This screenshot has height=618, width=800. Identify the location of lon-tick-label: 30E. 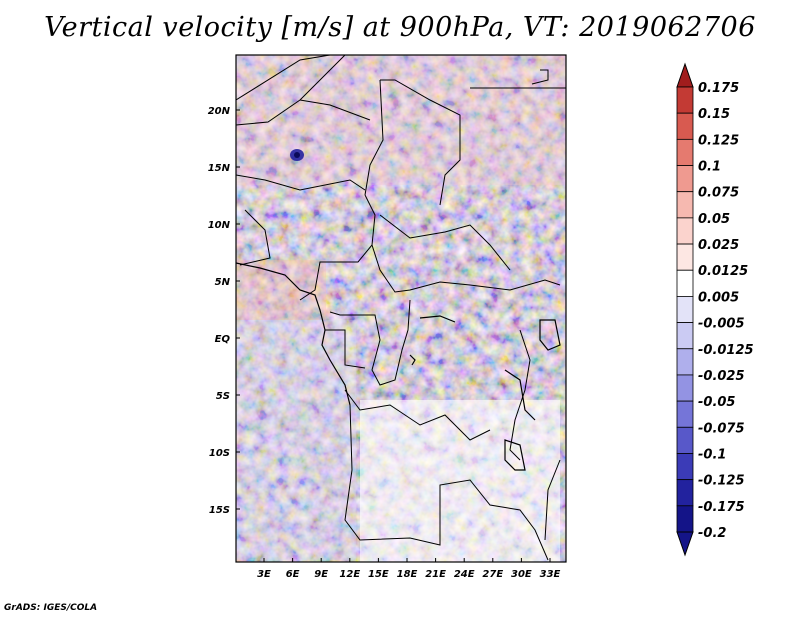
(521, 574).